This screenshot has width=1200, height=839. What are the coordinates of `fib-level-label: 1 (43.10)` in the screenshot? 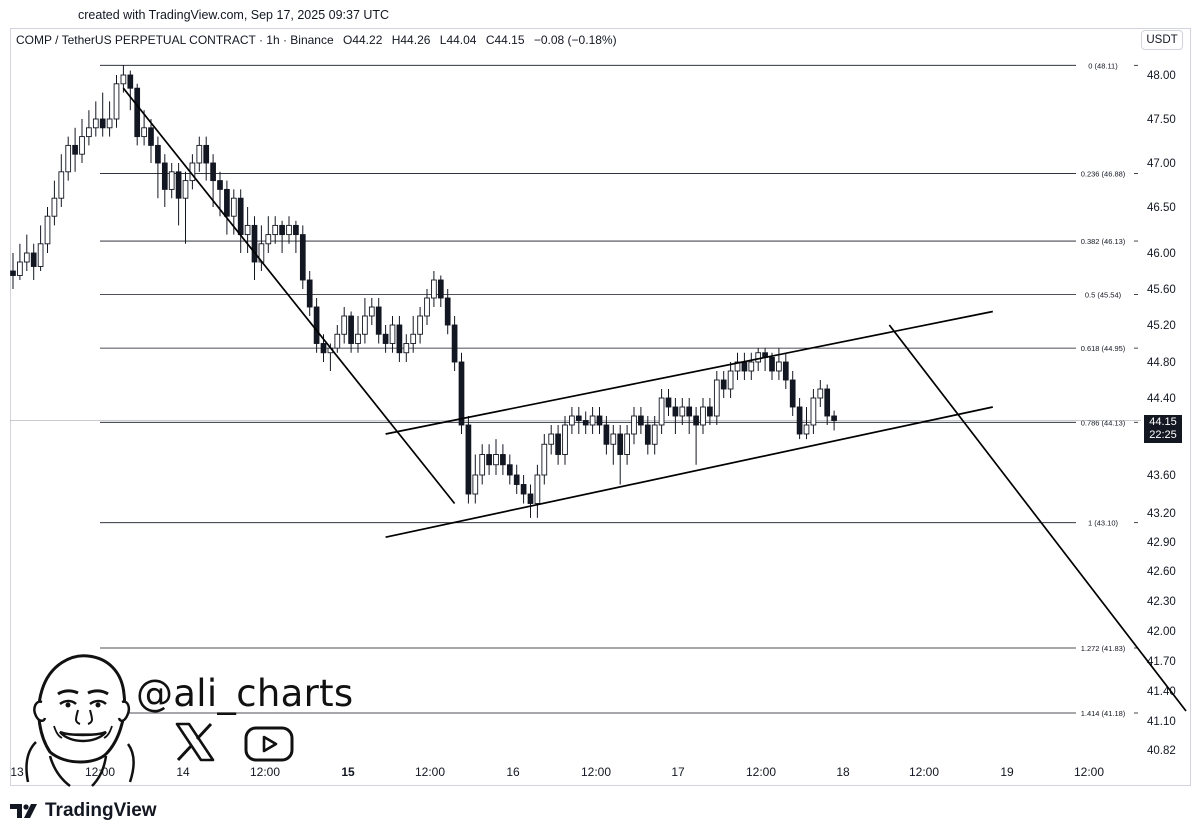 It's located at (1103, 523).